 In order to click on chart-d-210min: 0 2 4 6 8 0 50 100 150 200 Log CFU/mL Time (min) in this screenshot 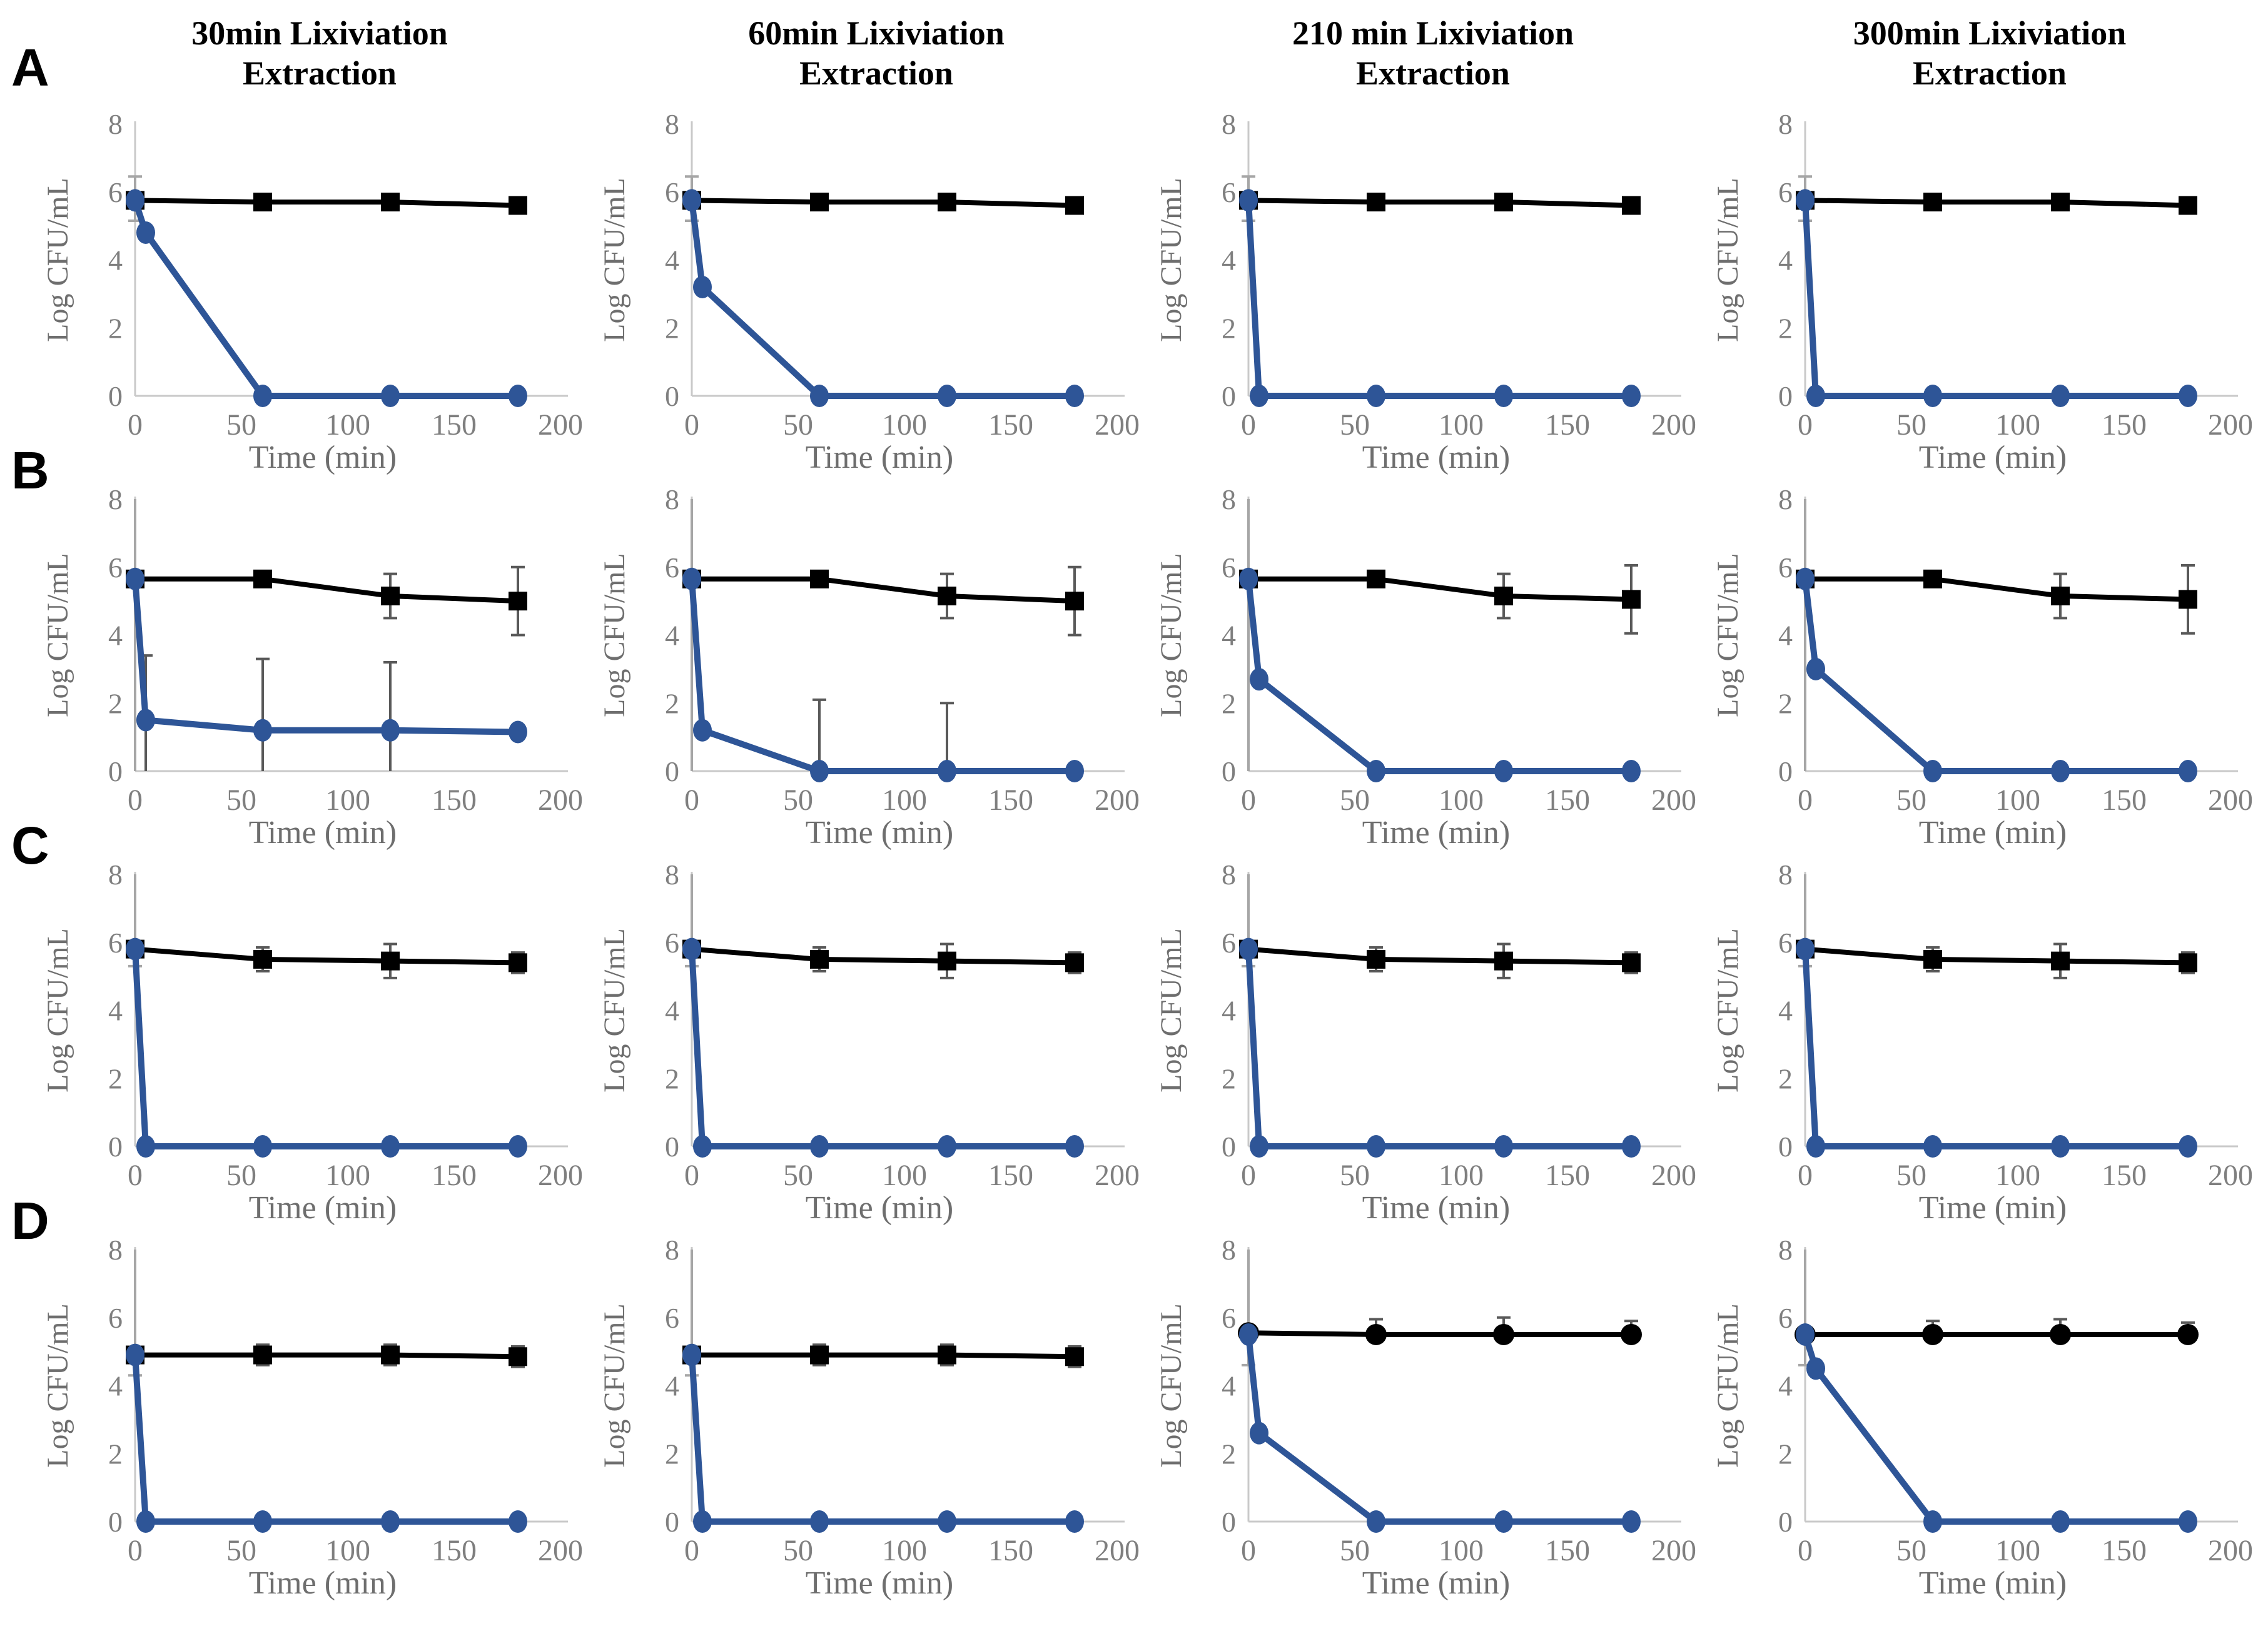, I will do `click(1433, 1419)`.